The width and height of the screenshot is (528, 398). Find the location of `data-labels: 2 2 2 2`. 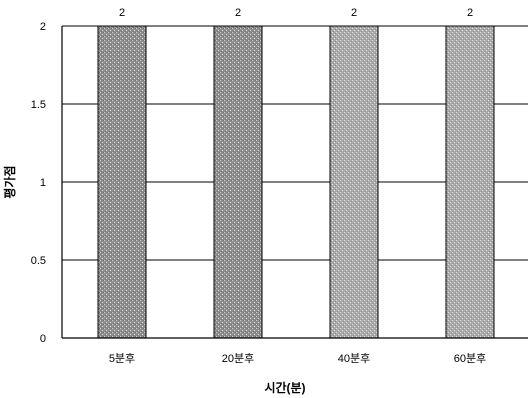

data-labels: 2 2 2 2 is located at coordinates (296, 13).